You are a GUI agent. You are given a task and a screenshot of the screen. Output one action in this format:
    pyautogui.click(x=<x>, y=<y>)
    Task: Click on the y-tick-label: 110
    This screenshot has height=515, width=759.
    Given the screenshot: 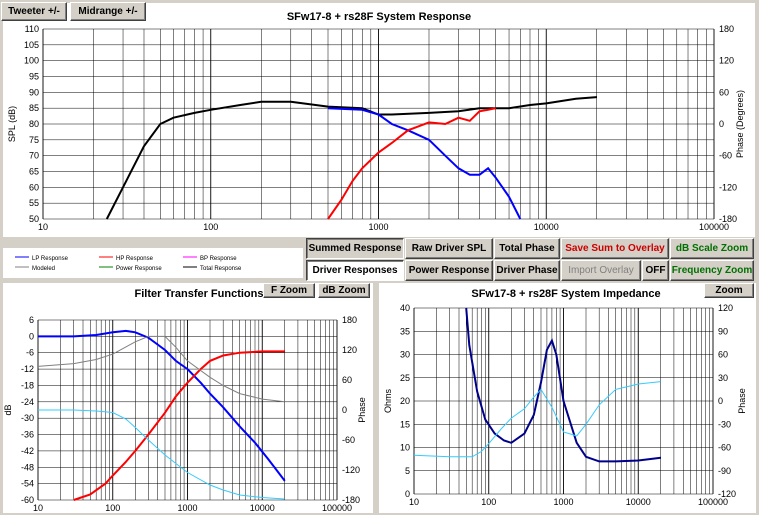 What is the action you would take?
    pyautogui.click(x=32, y=29)
    